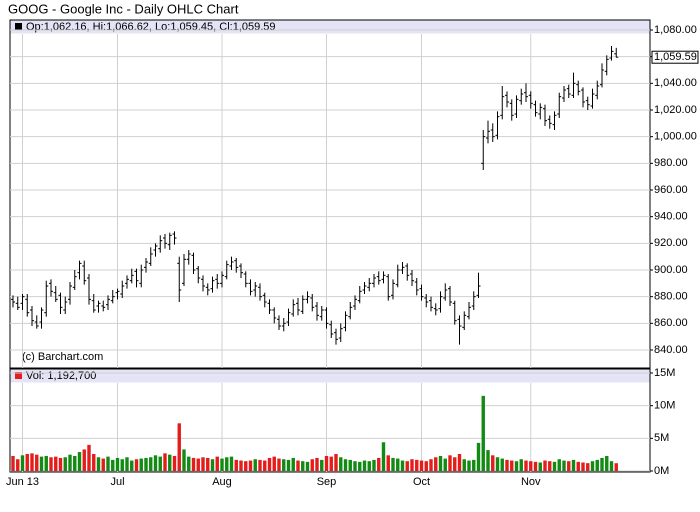 The width and height of the screenshot is (700, 512). I want to click on volume-legend-strip, so click(330, 376).